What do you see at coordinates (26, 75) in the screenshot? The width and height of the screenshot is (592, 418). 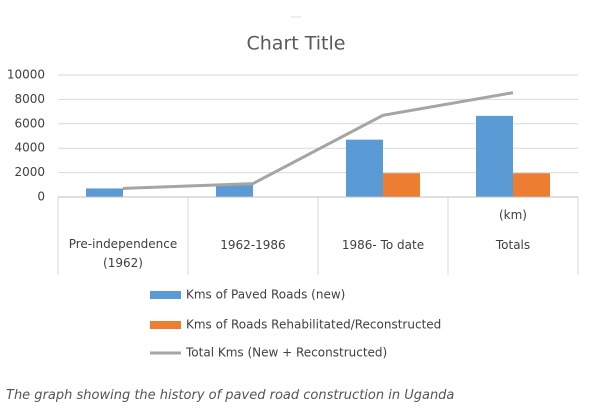 I see `y-tick-label: 10000` at bounding box center [26, 75].